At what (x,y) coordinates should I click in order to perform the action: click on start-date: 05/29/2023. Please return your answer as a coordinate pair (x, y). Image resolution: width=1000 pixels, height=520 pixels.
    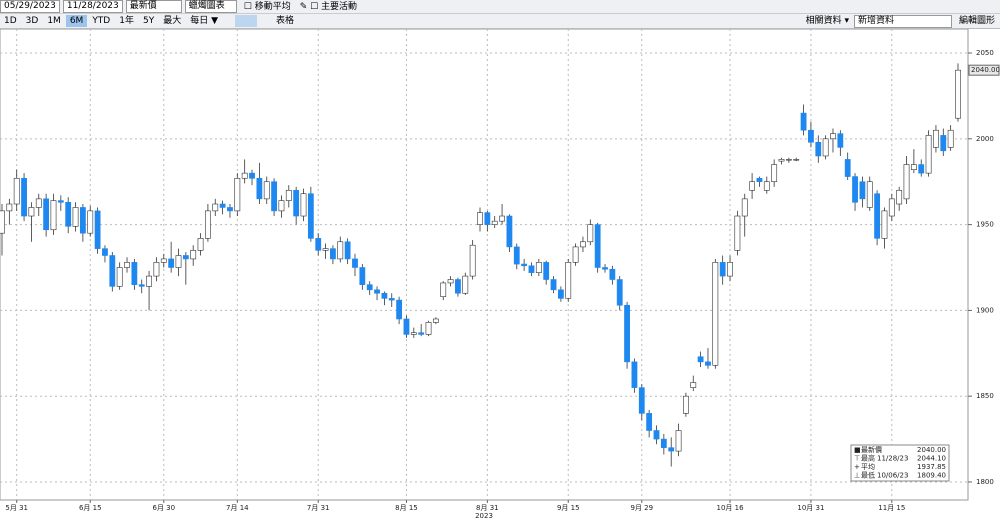
    Looking at the image, I should click on (30, 6).